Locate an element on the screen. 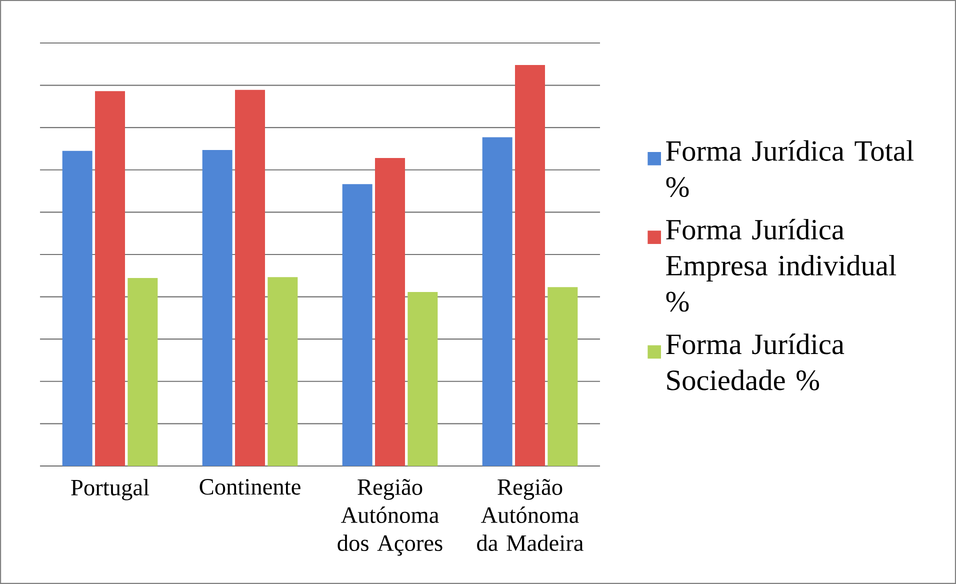 Image resolution: width=956 pixels, height=584 pixels. x-tick-label: Portugal is located at coordinates (110, 489).